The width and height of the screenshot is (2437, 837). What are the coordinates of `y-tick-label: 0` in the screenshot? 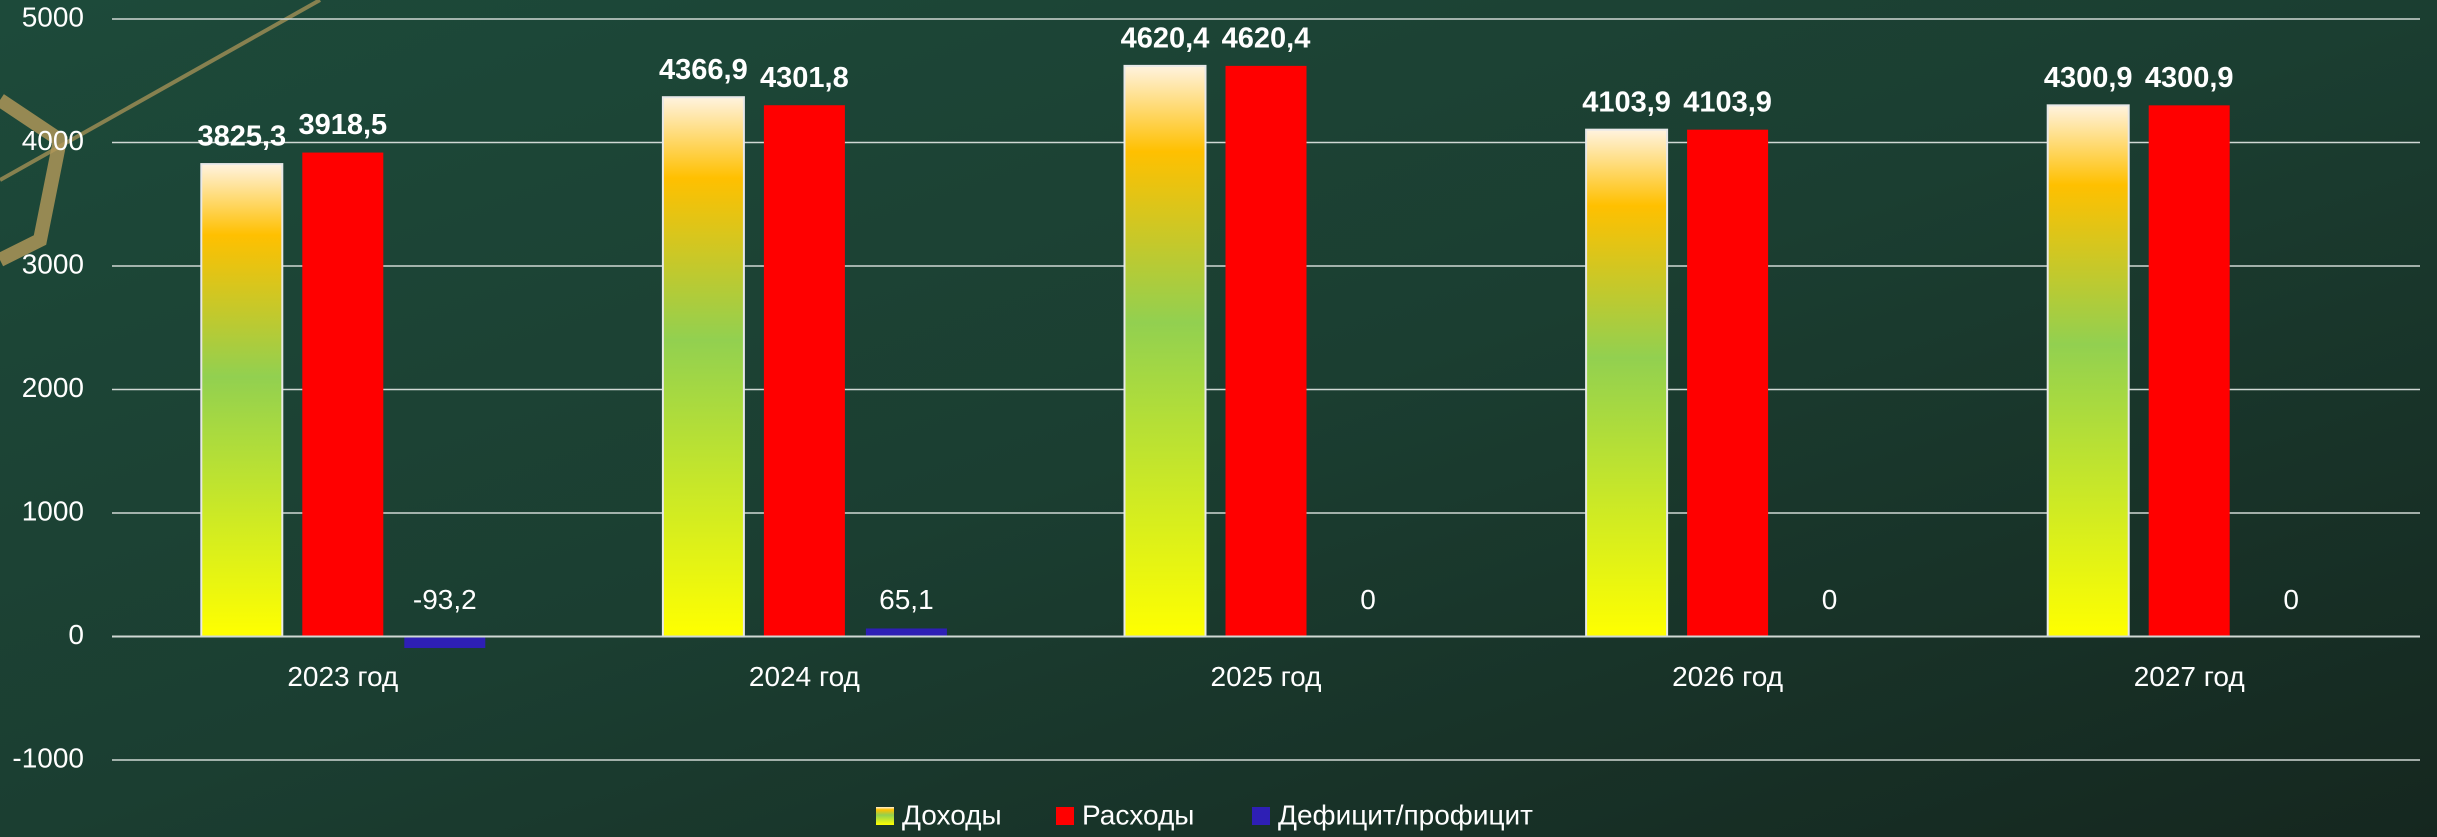 It's located at (76, 634).